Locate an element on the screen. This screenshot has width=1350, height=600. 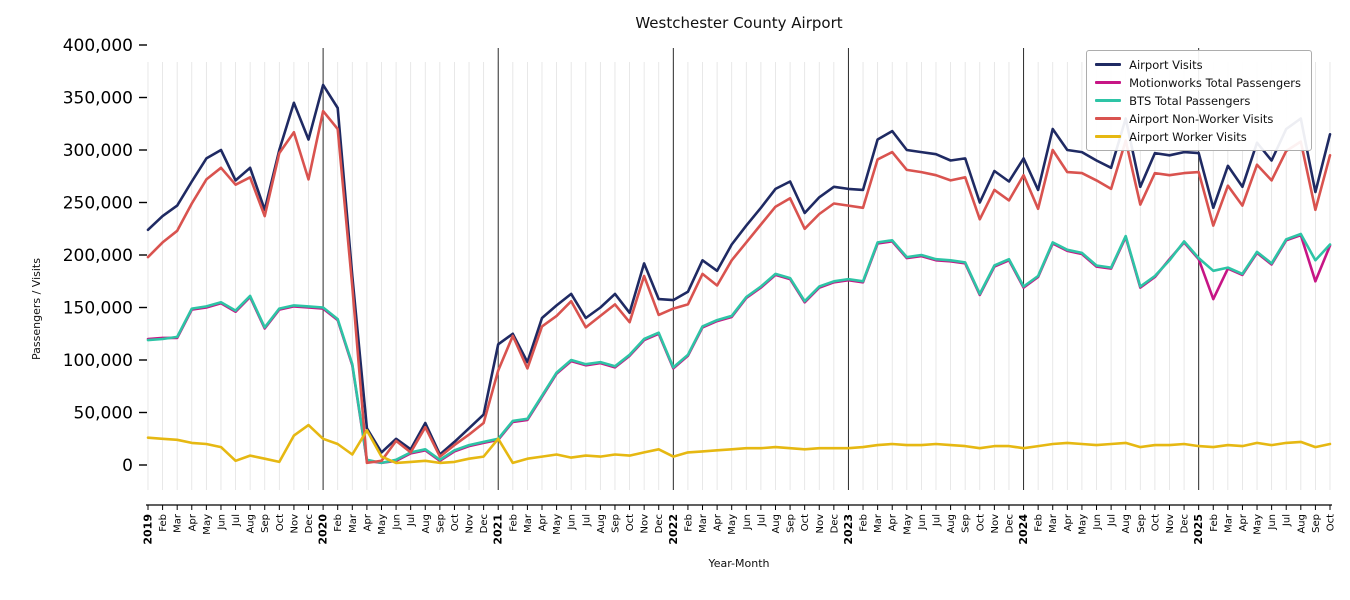
y-tick-label: 100,000 is located at coordinates (98, 361).